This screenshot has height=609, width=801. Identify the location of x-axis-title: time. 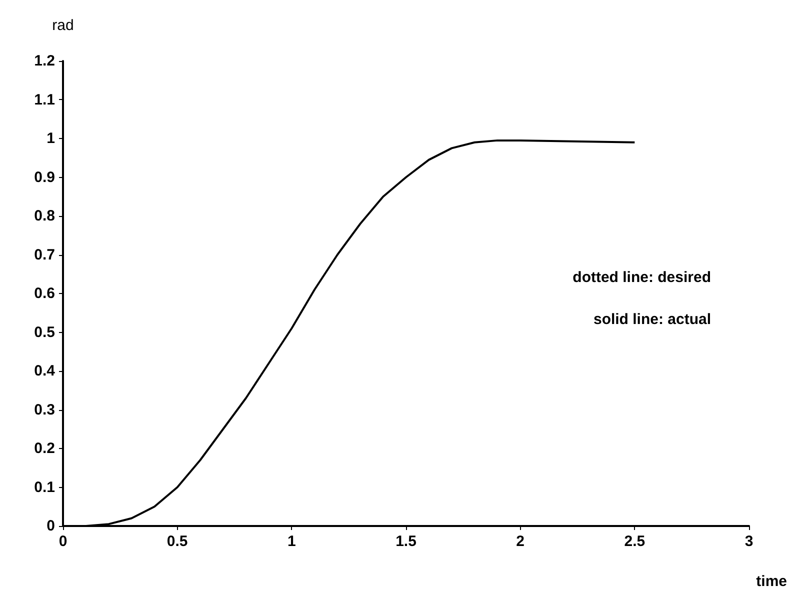
(771, 581).